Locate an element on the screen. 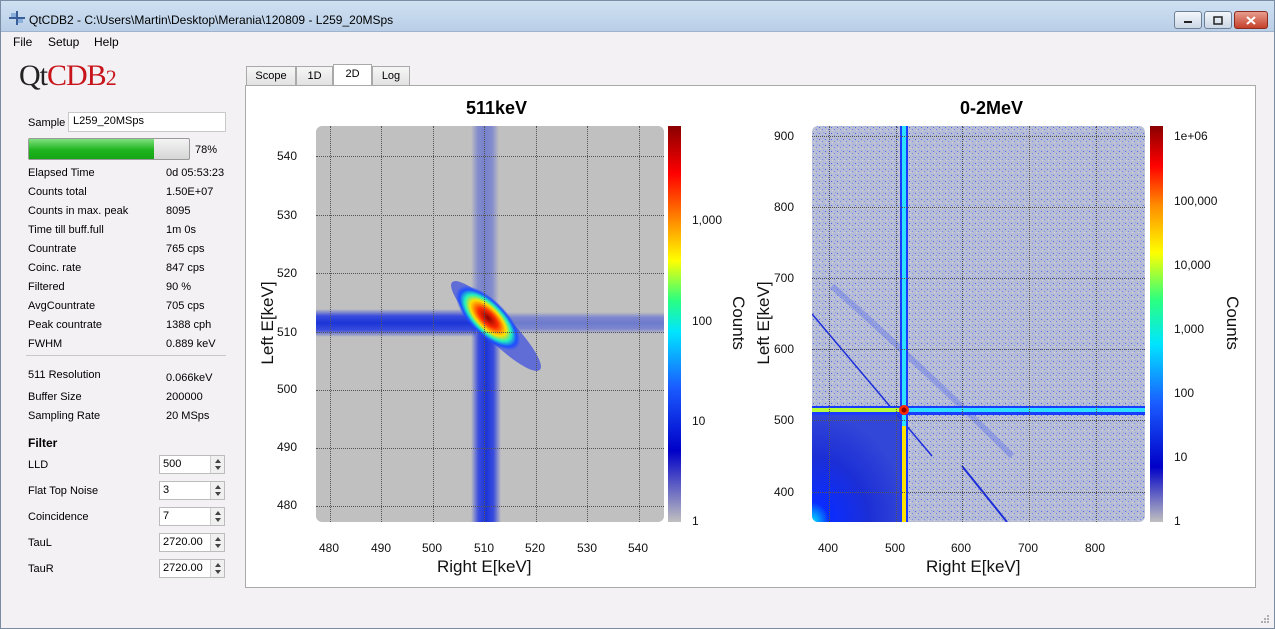 The image size is (1275, 629). taul-spinbox: 2720.00 is located at coordinates (192, 542).